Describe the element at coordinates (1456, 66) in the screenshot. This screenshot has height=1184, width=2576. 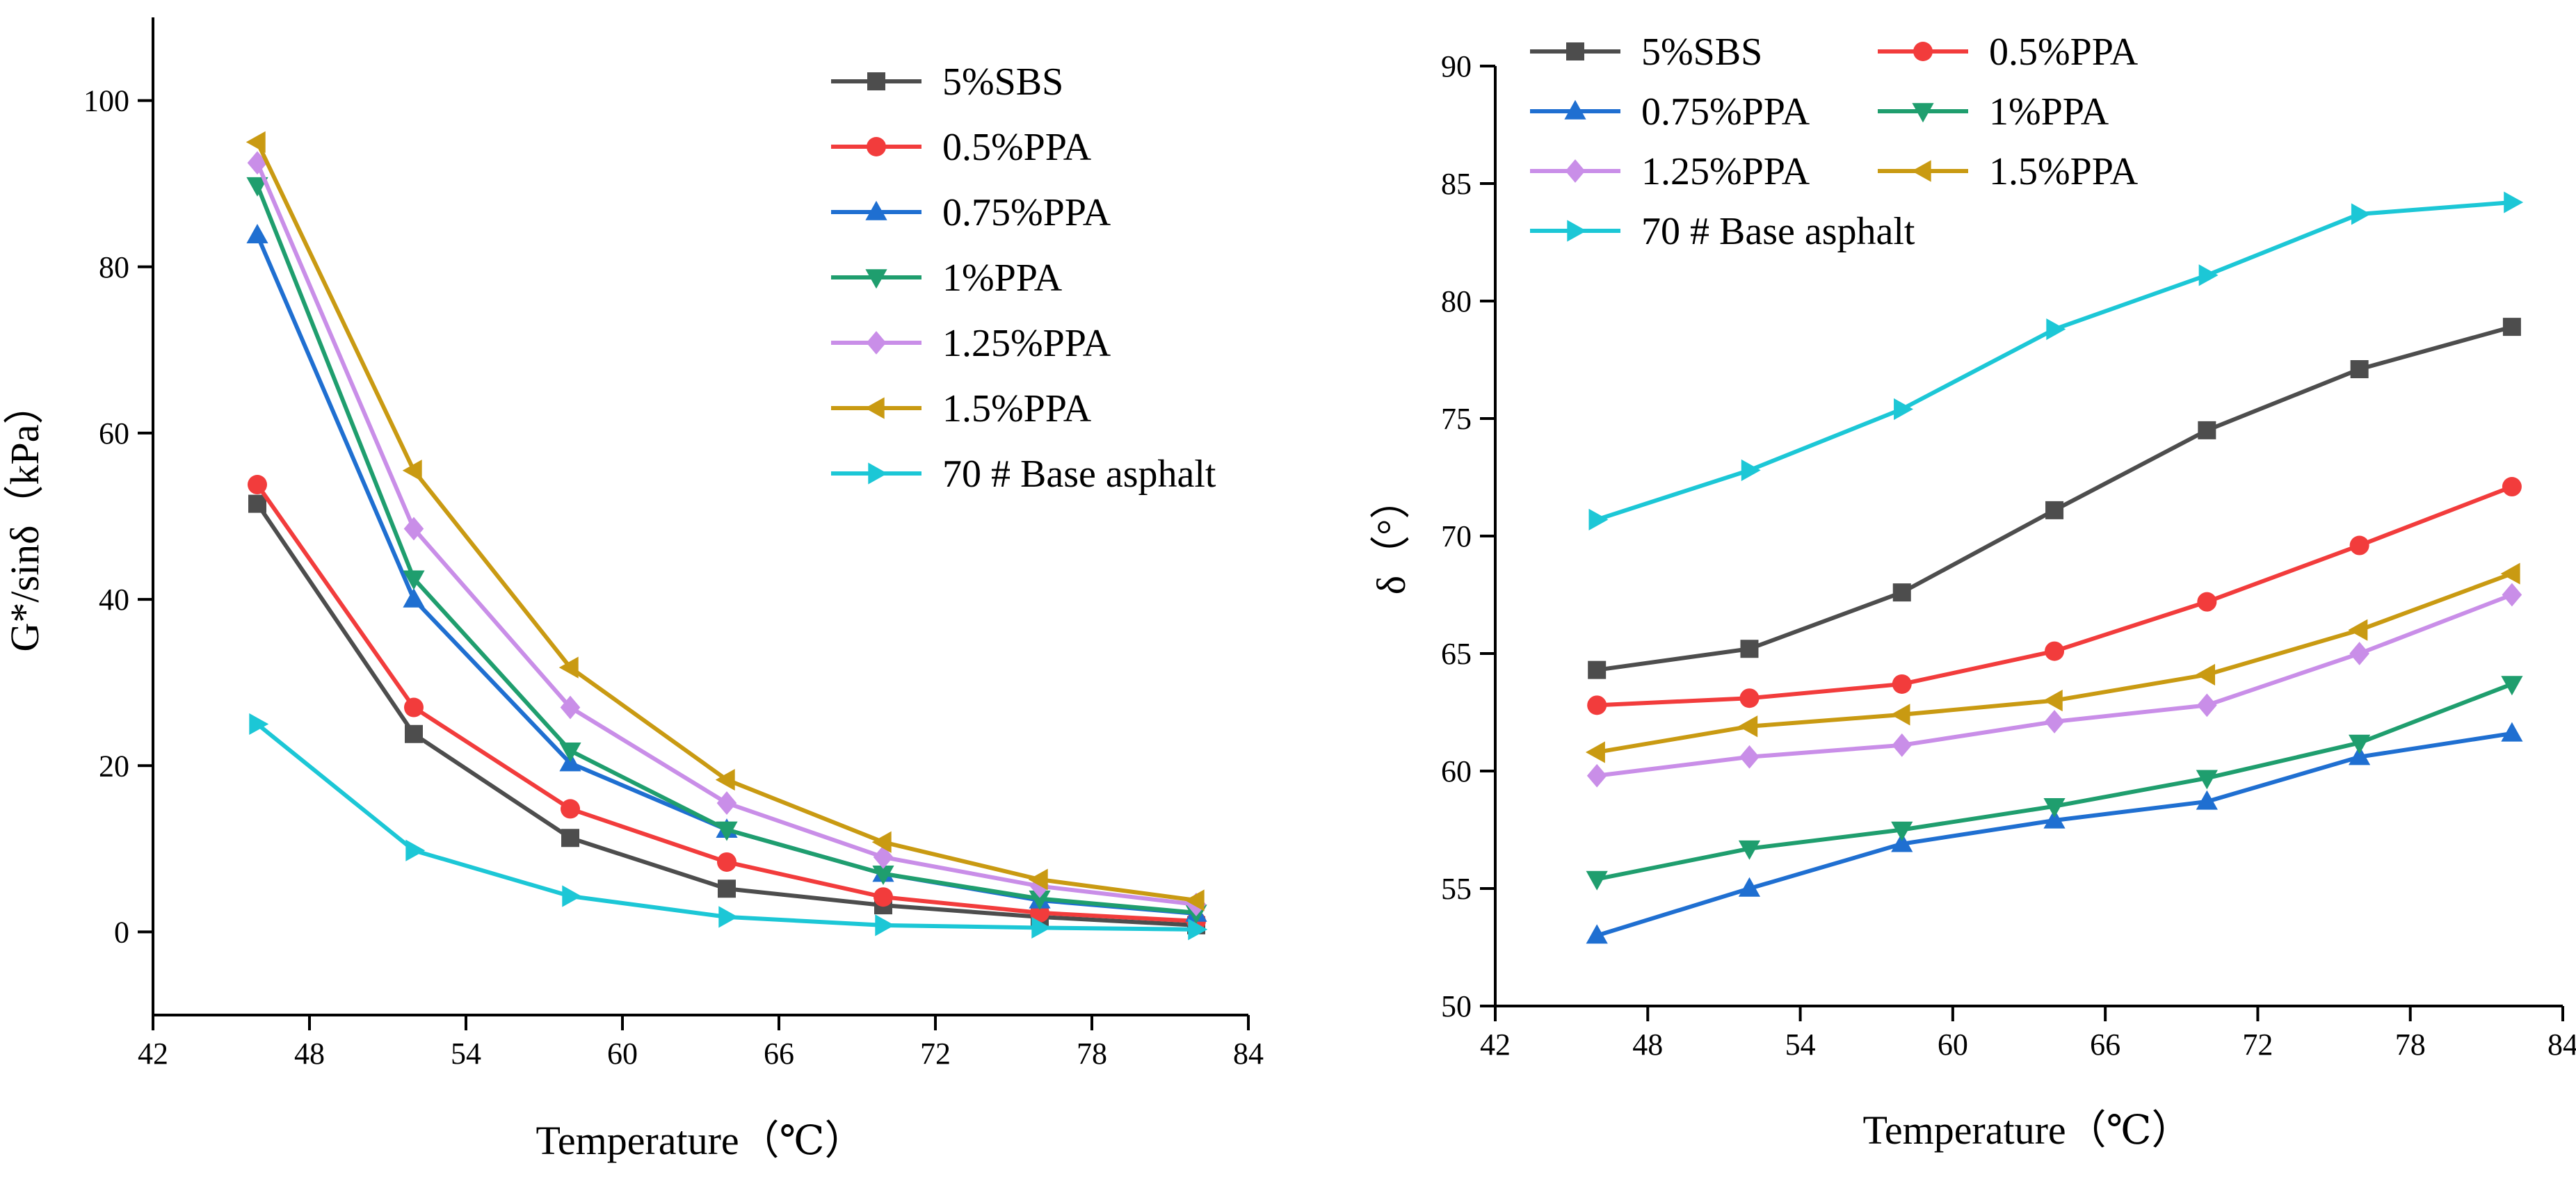
I see `y-tick-label: 90` at that location.